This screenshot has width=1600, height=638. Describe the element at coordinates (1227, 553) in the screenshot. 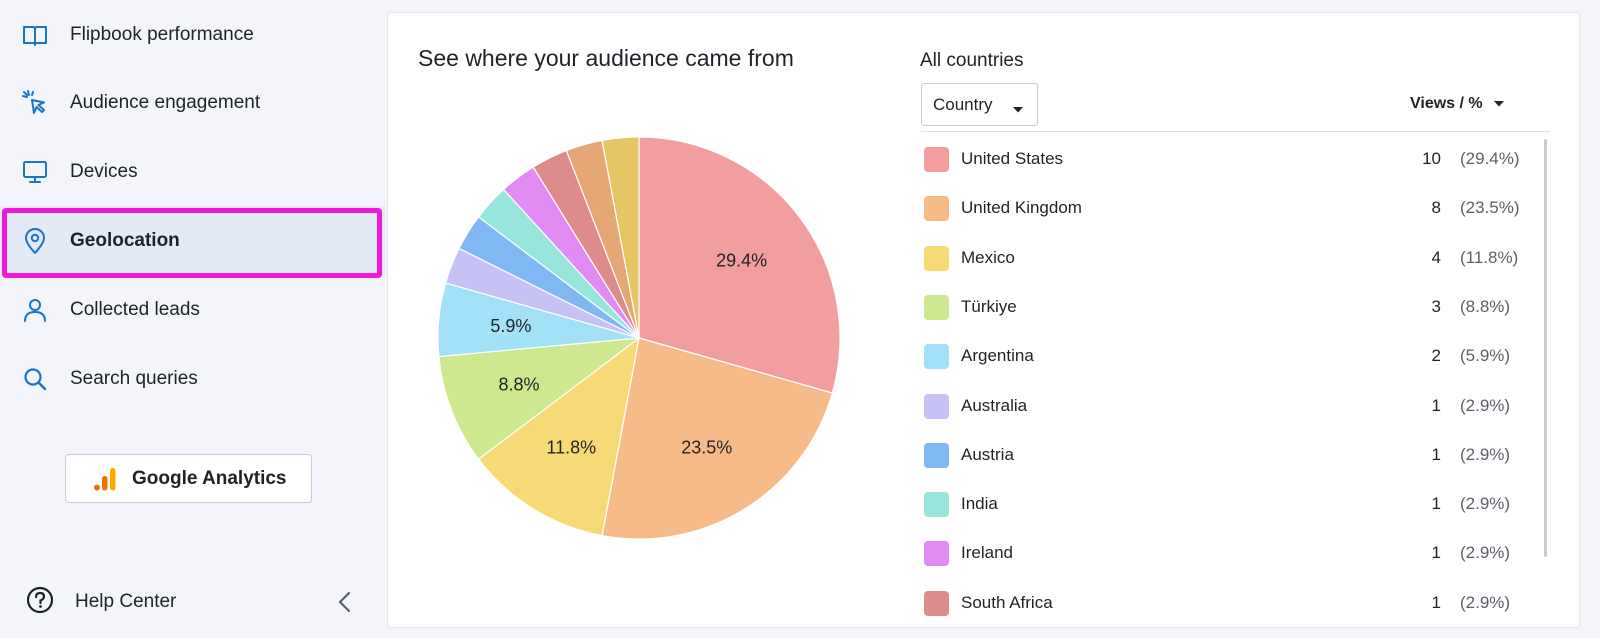

I see `country-row: Ireland 1 (2.9%)` at that location.